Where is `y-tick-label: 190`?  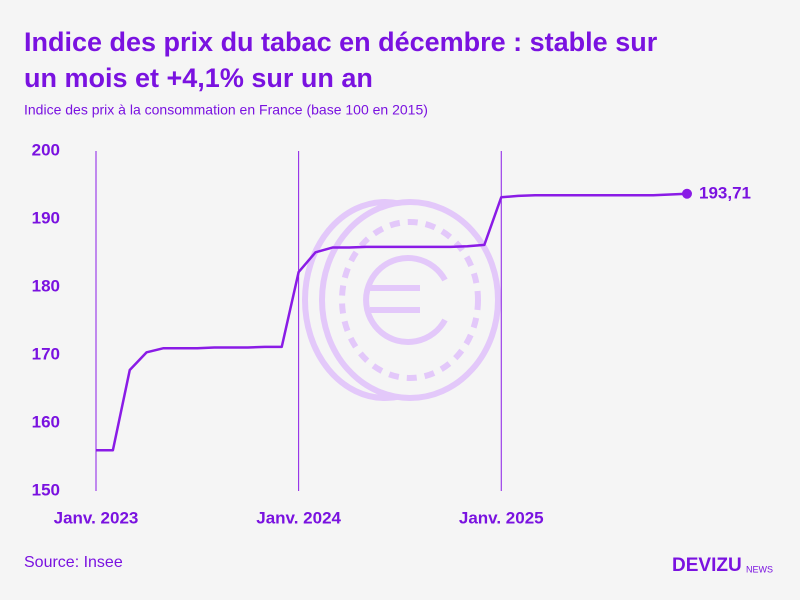 y-tick-label: 190 is located at coordinates (46, 217).